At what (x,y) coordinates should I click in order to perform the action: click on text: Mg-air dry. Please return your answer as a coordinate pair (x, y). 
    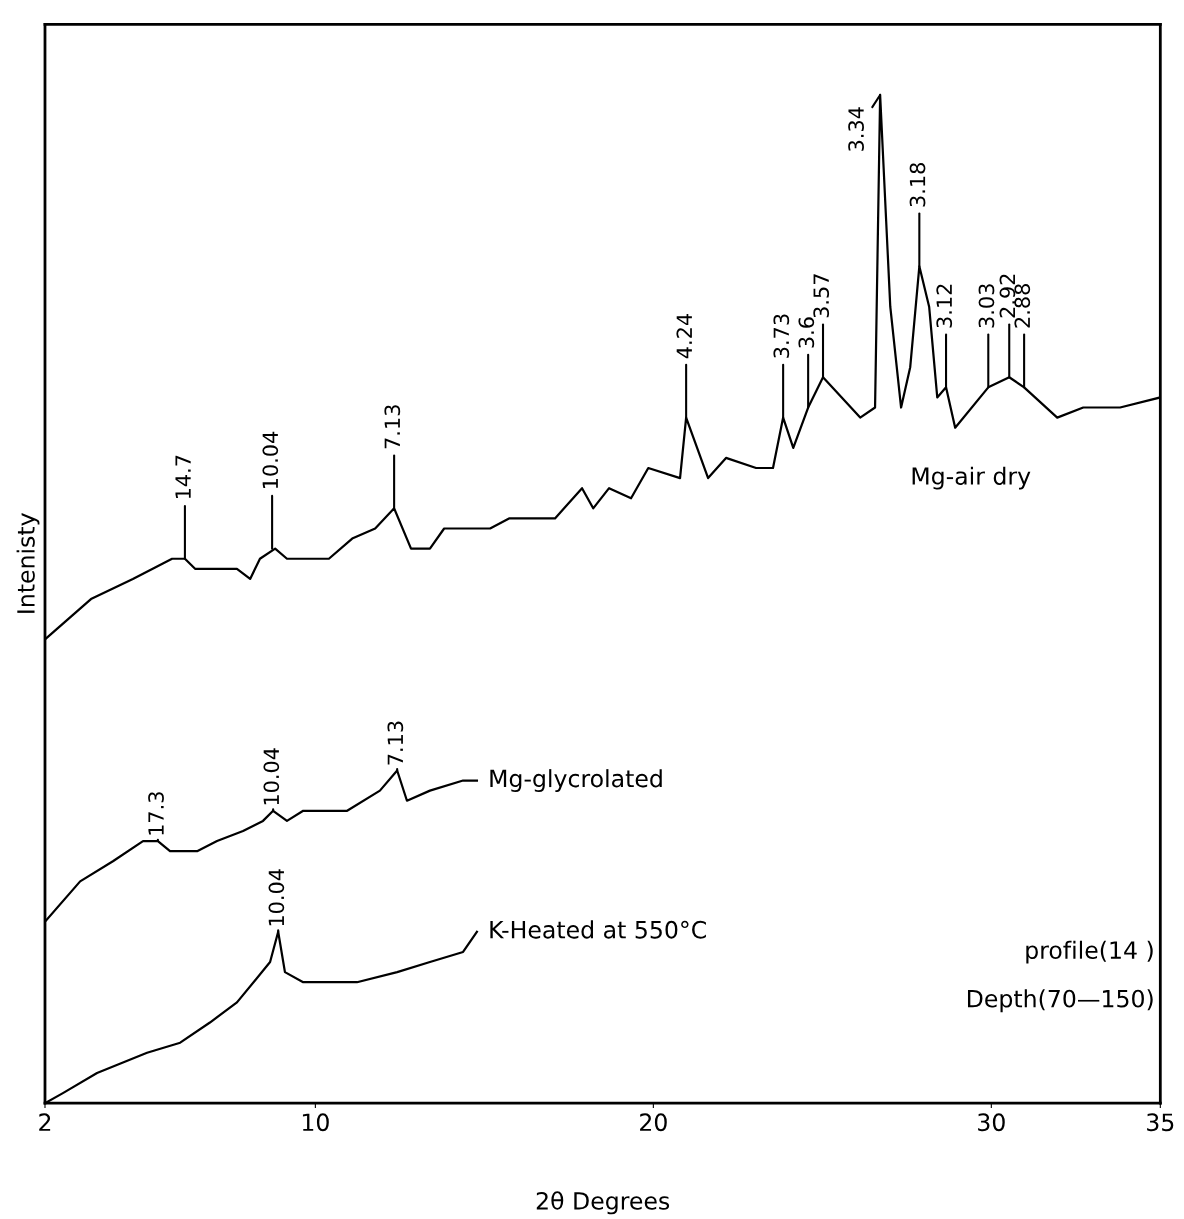
    Looking at the image, I should click on (971, 478).